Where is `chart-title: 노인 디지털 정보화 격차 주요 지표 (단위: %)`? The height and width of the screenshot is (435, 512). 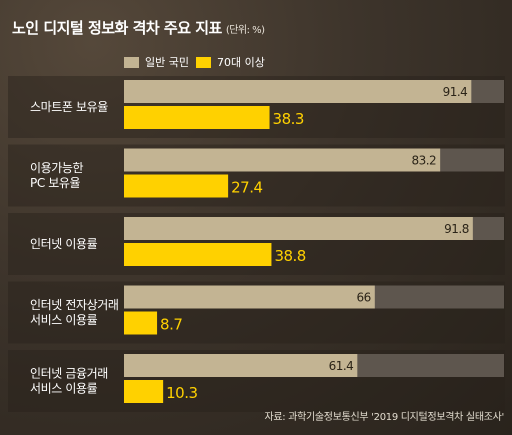
chart-title: 노인 디지털 정보화 격차 주요 지표 (단위: %) is located at coordinates (138, 28).